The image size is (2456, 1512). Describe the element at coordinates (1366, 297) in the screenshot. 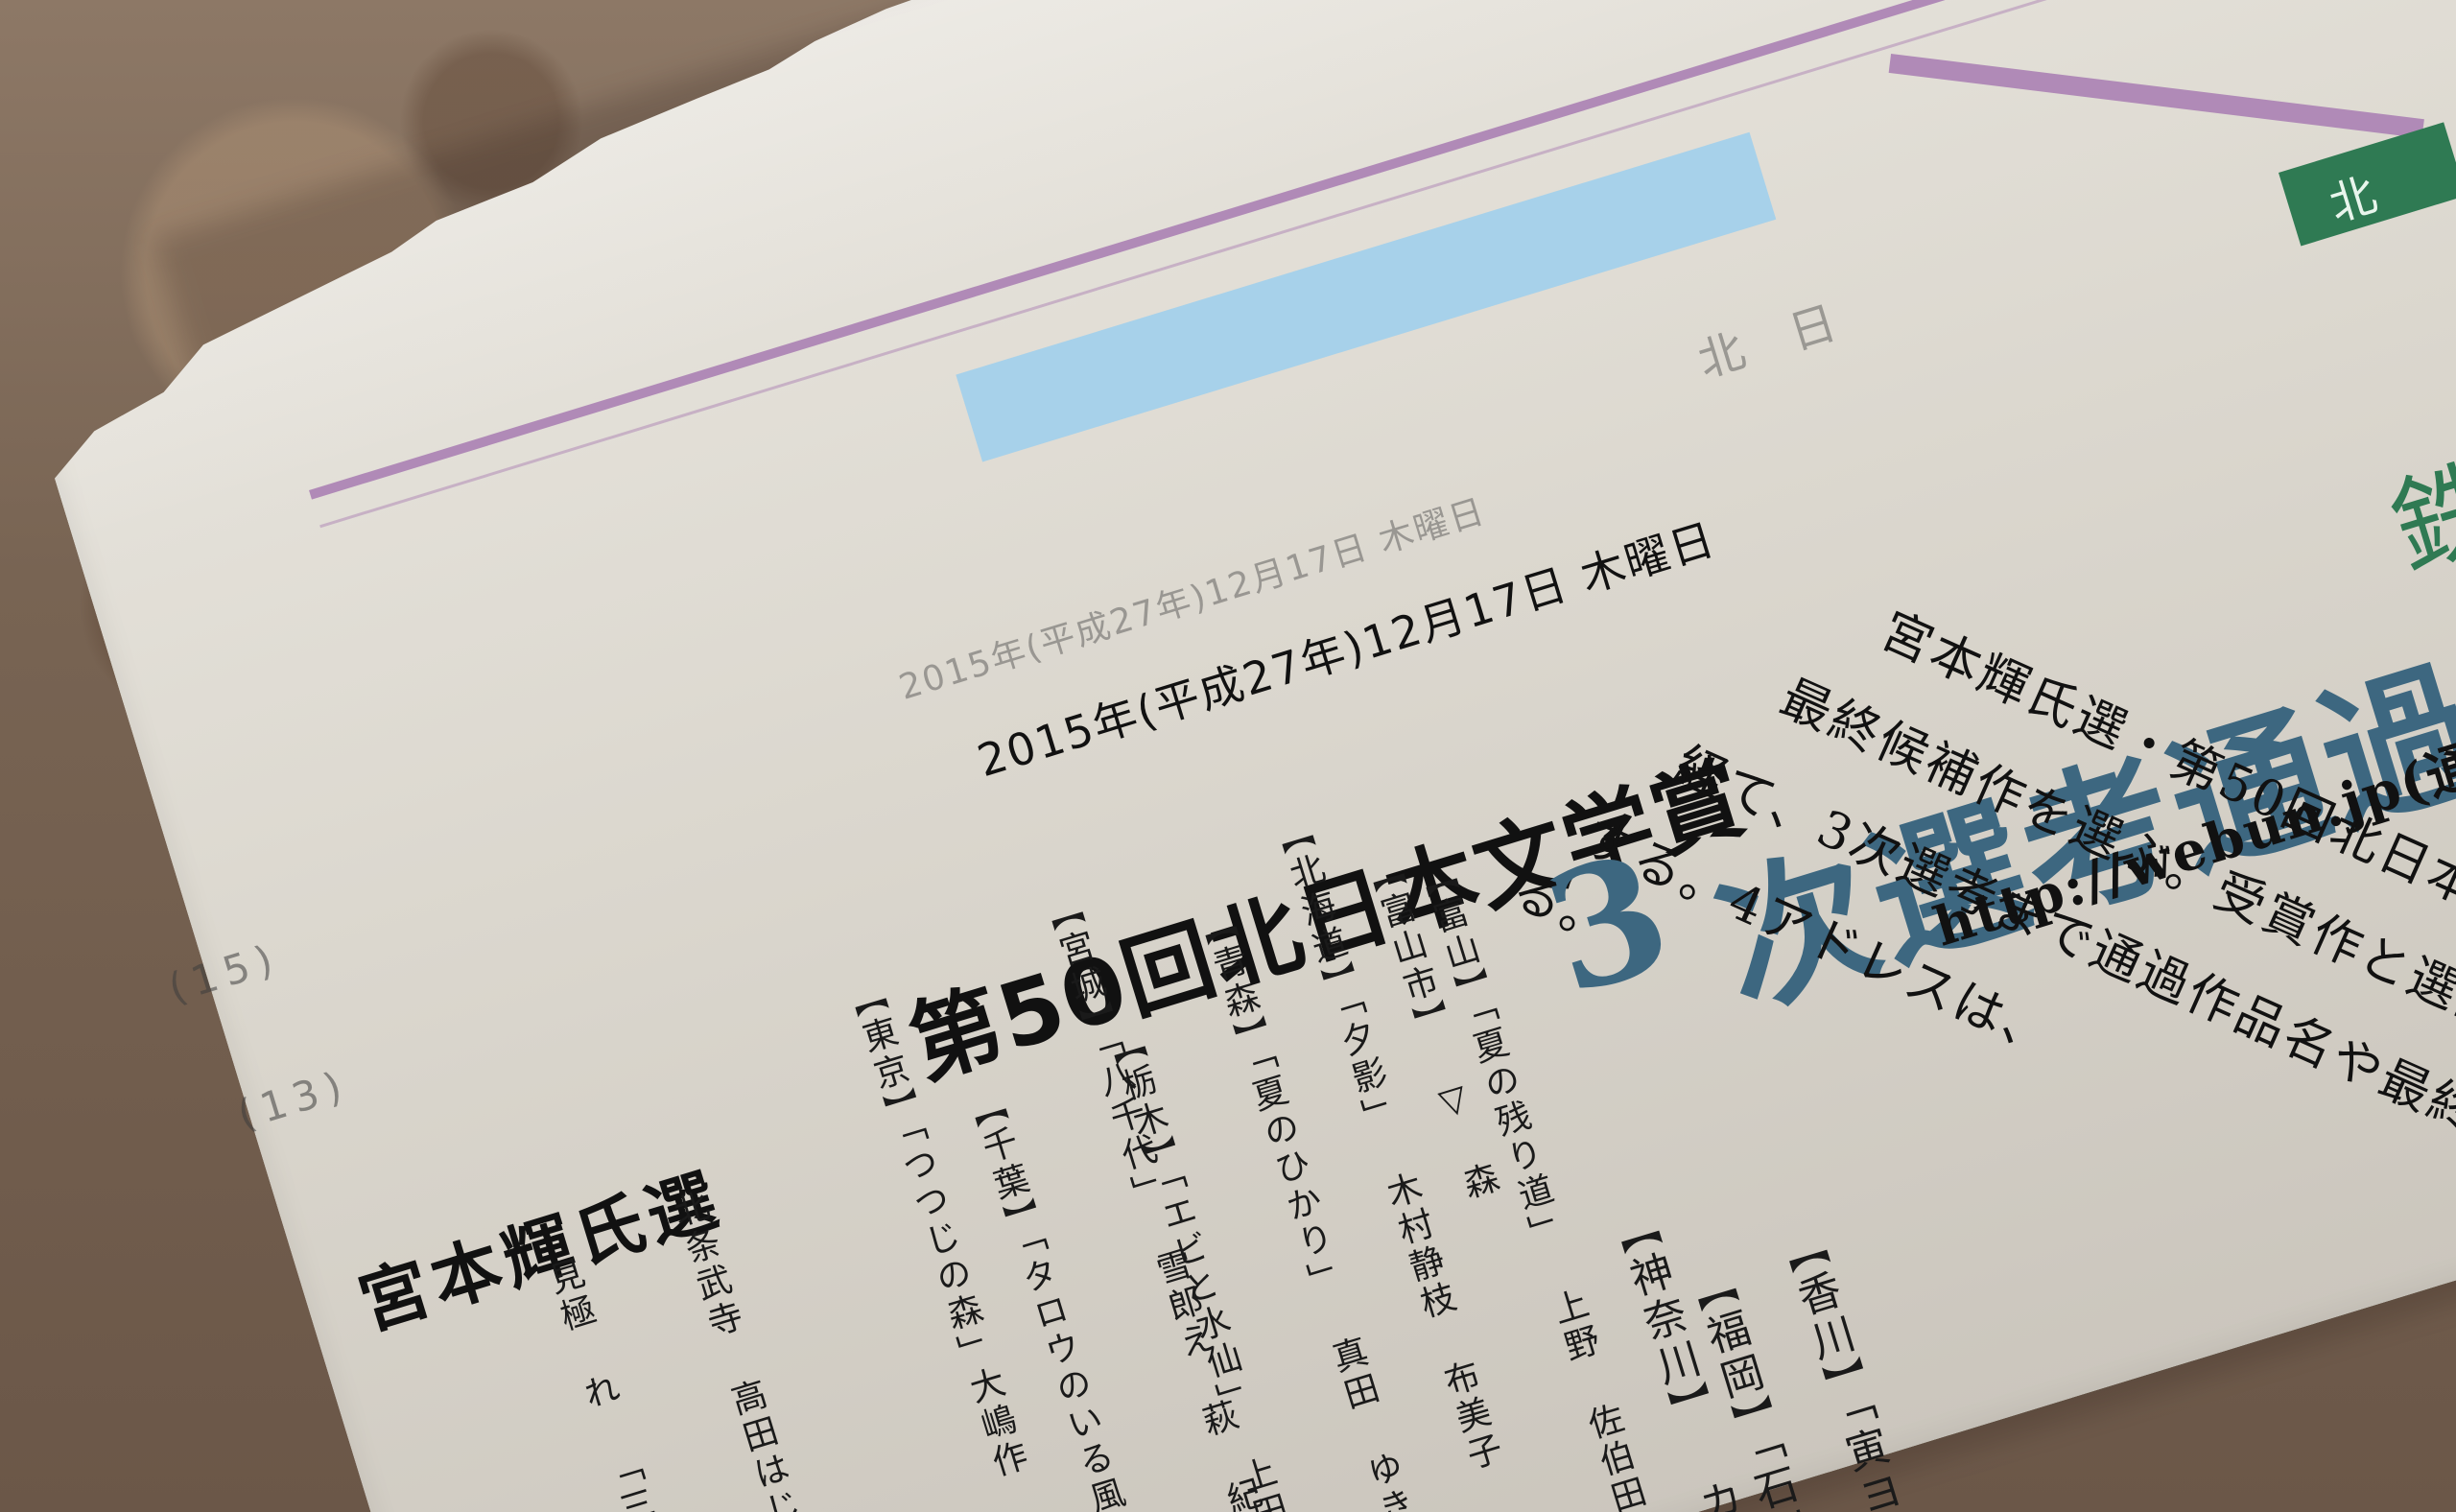

I see `award-title-highlight` at that location.